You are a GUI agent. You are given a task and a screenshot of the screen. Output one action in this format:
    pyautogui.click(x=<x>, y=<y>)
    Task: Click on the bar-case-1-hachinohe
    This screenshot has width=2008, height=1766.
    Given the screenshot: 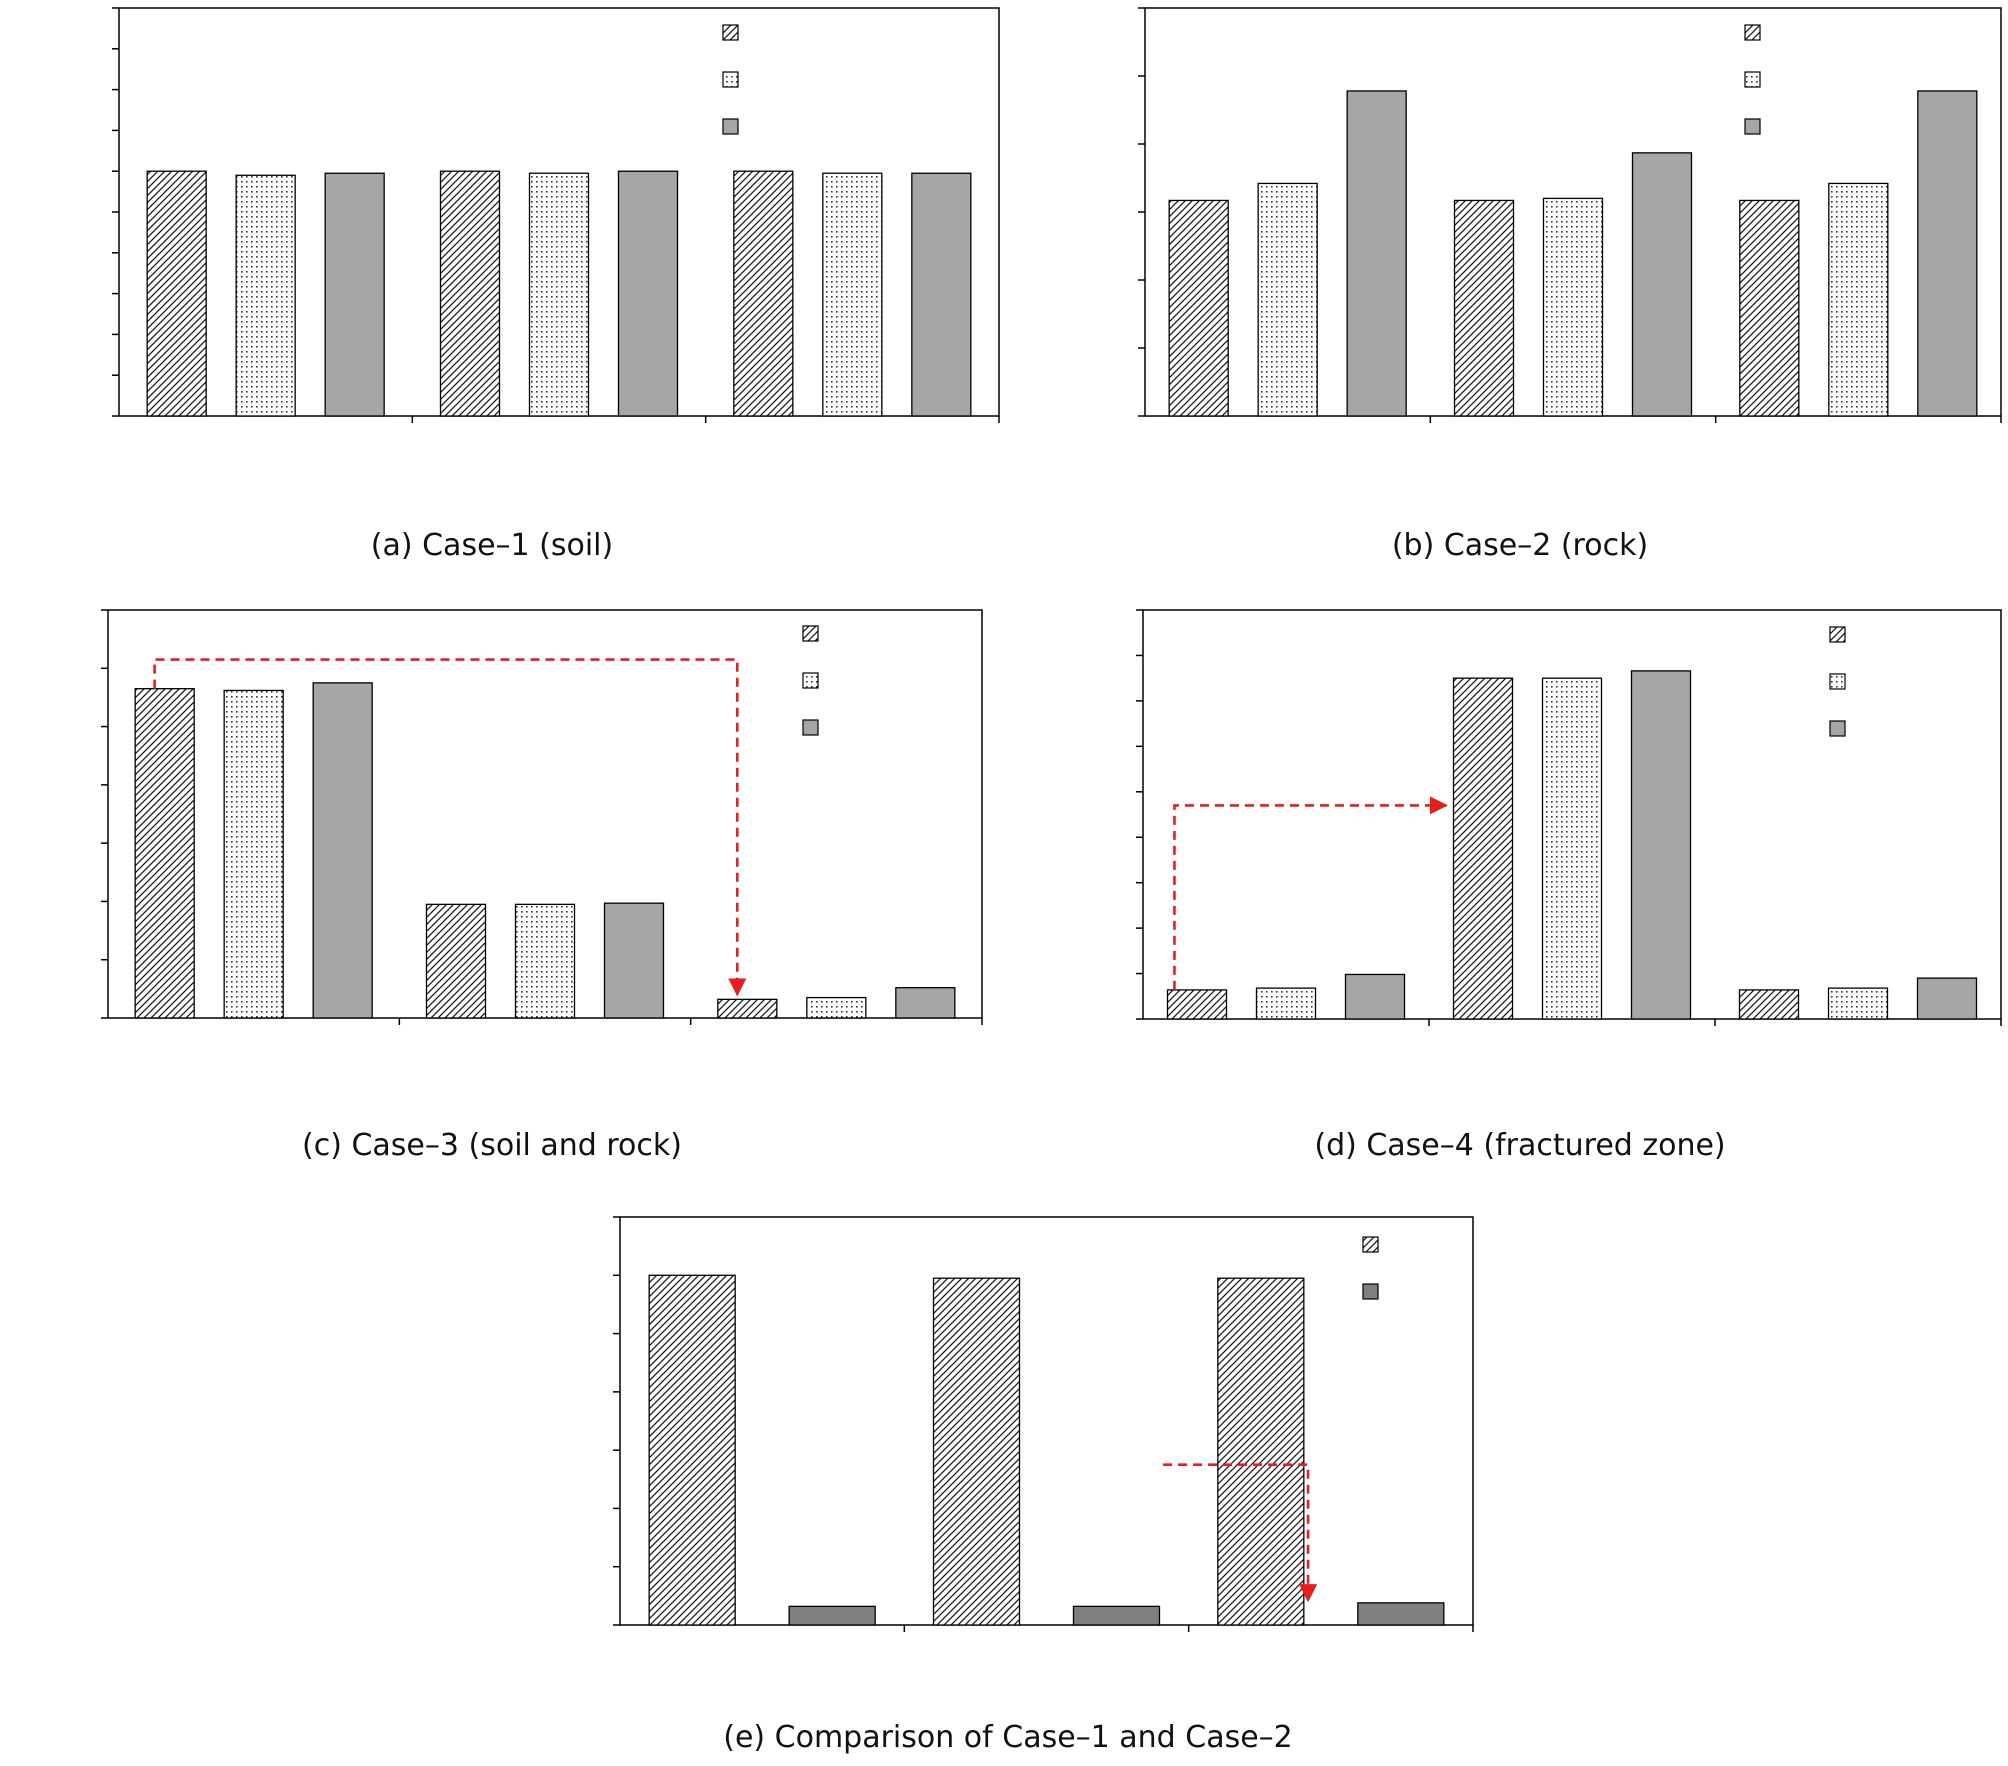 What is the action you would take?
    pyautogui.click(x=692, y=1450)
    